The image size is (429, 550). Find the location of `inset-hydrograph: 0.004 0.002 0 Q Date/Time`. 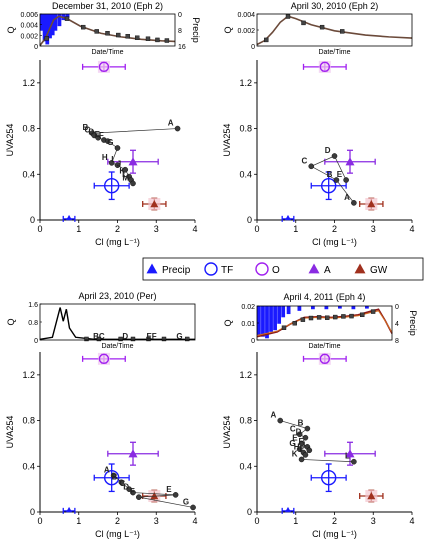

inset-hydrograph: 0.004 0.002 0 Q Date/Time is located at coordinates (318, 34).